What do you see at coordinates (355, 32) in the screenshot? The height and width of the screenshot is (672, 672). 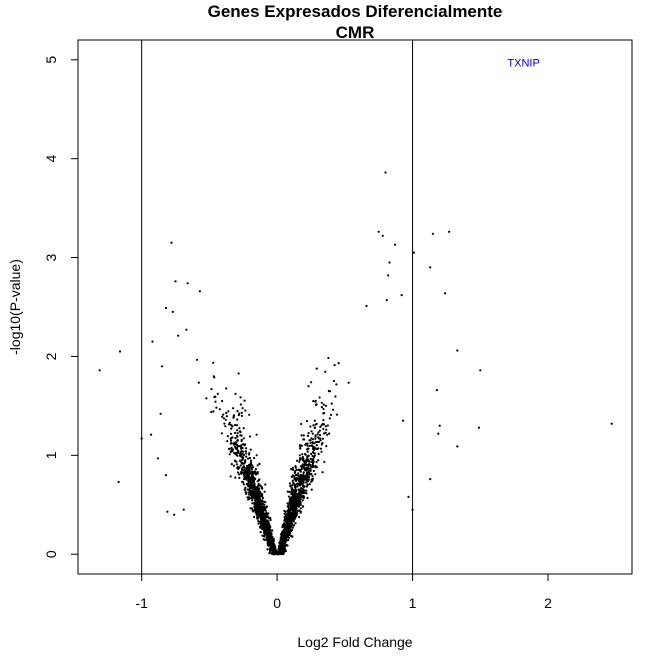 I see `chart-subtitle: CMR` at bounding box center [355, 32].